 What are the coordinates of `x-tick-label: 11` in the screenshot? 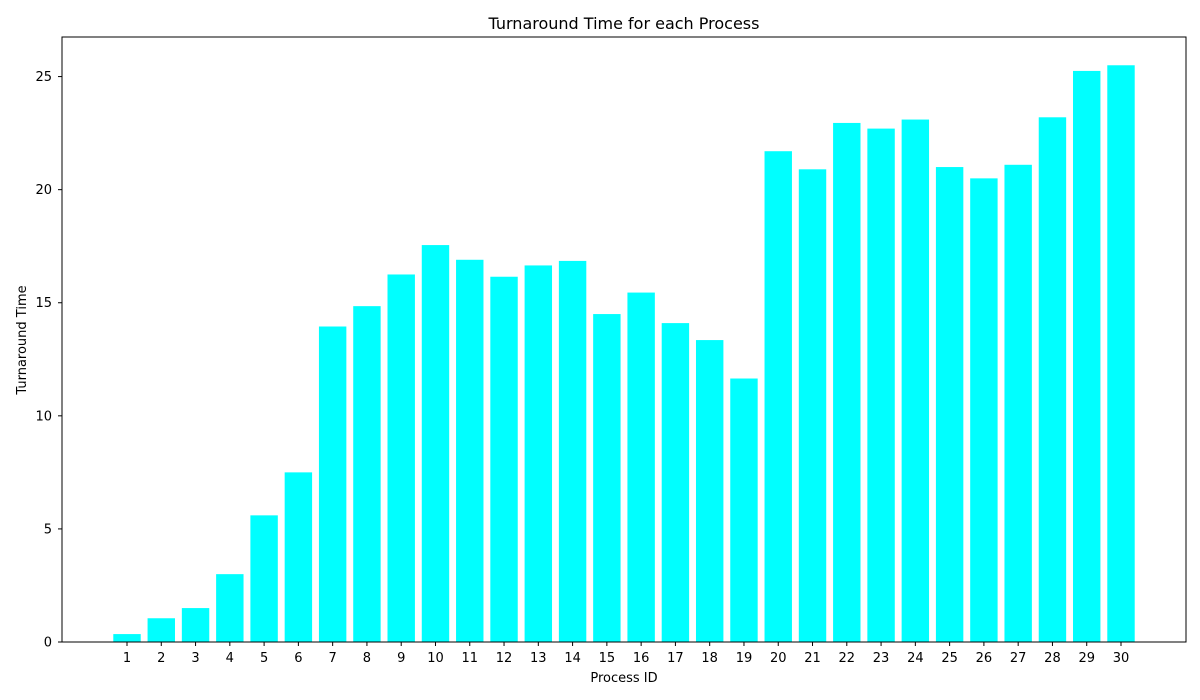 It's located at (469, 658).